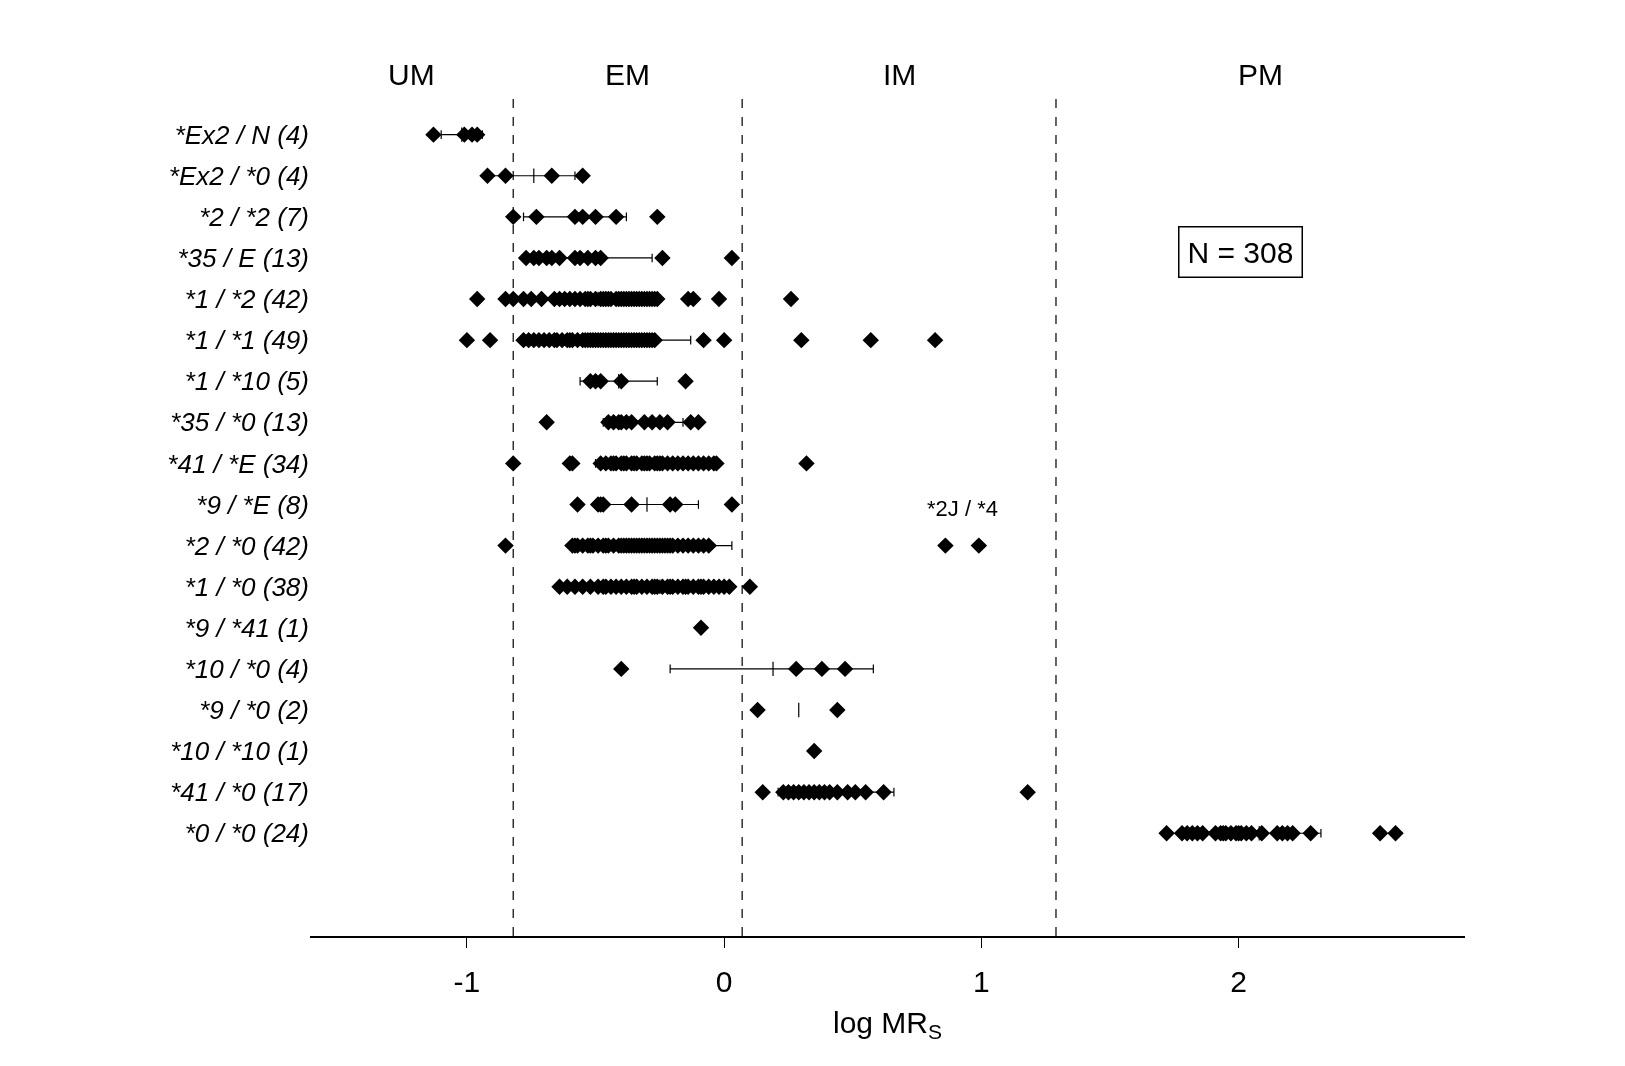 The height and width of the screenshot is (1066, 1625). I want to click on y-tick-label: *9 / *0 (2), so click(254, 710).